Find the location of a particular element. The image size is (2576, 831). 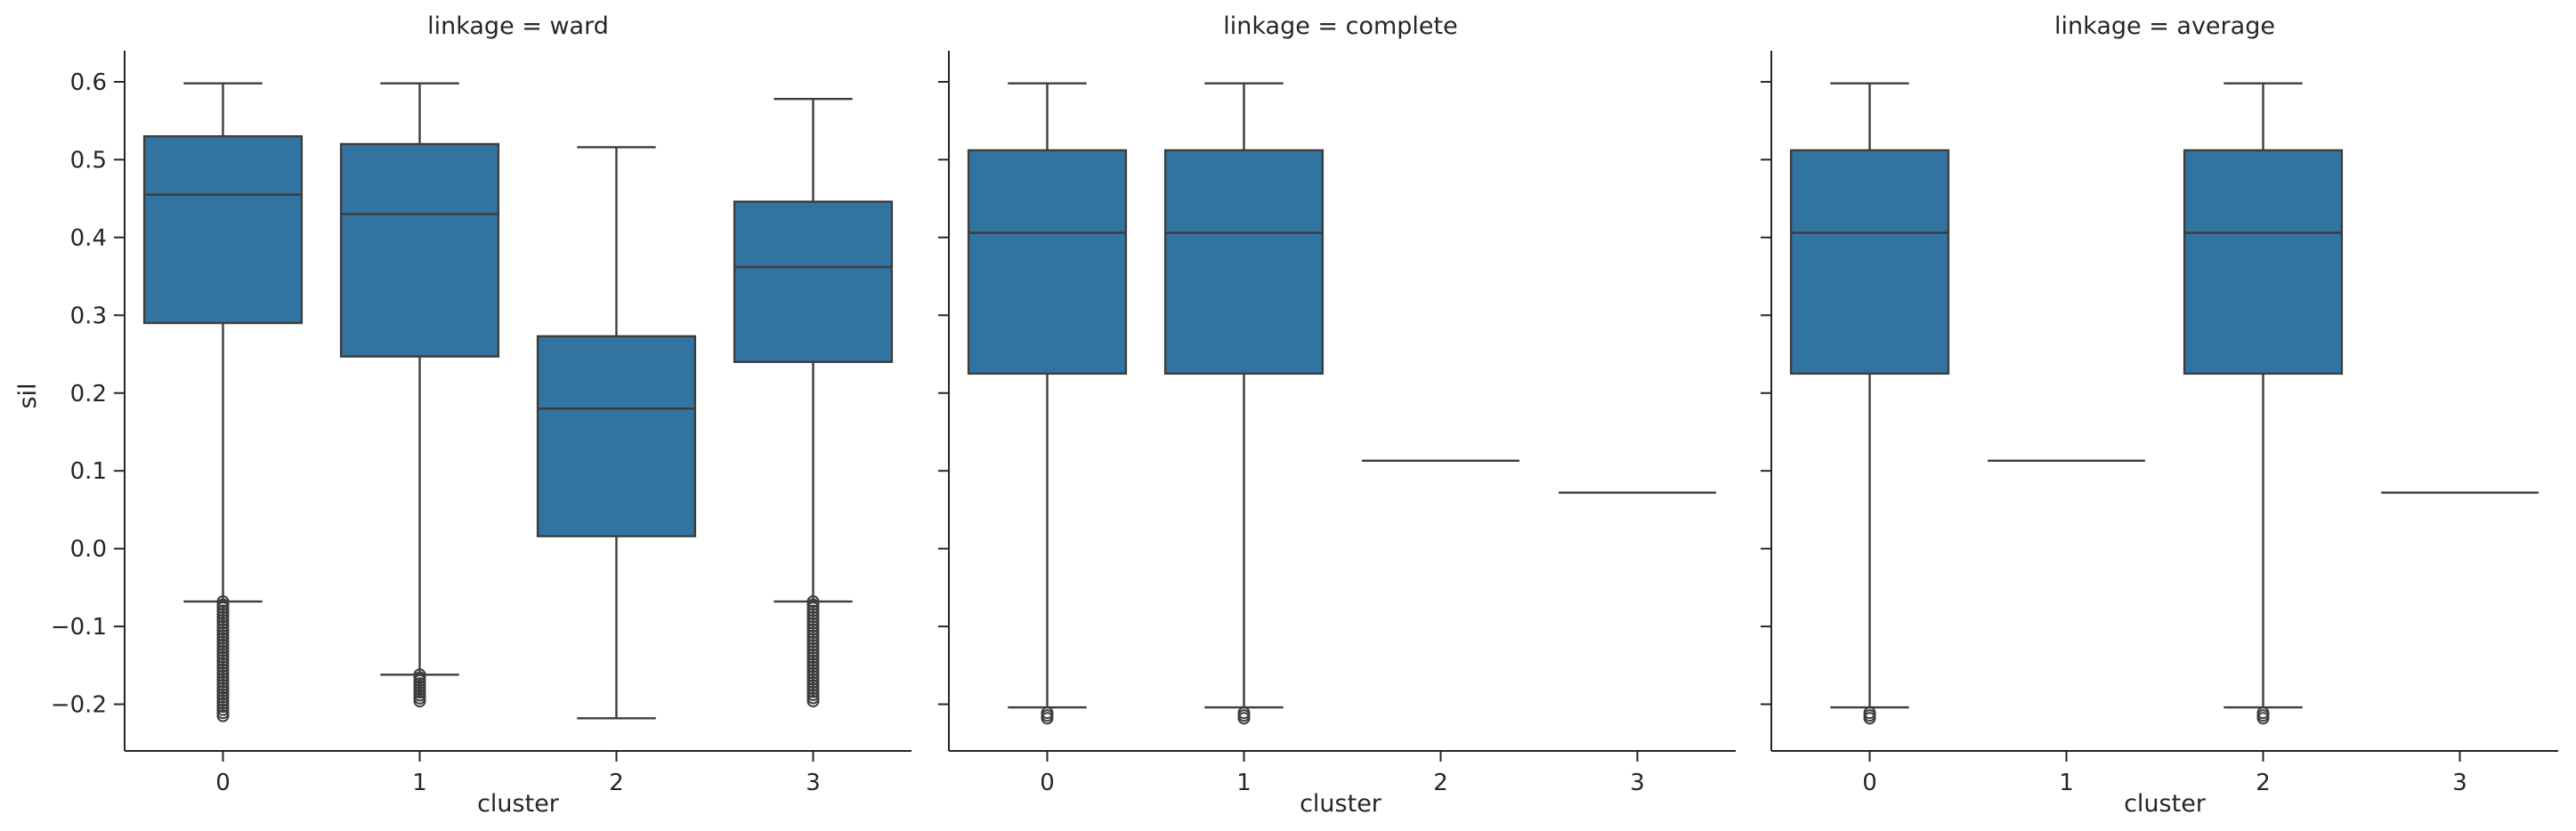

y-tick-label: 0.1 is located at coordinates (88, 471).